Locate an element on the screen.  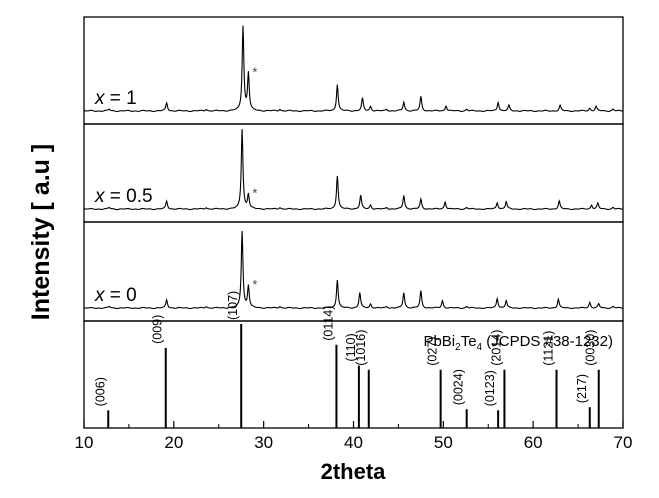
sample-label-value: = 1 is located at coordinates (121, 98).